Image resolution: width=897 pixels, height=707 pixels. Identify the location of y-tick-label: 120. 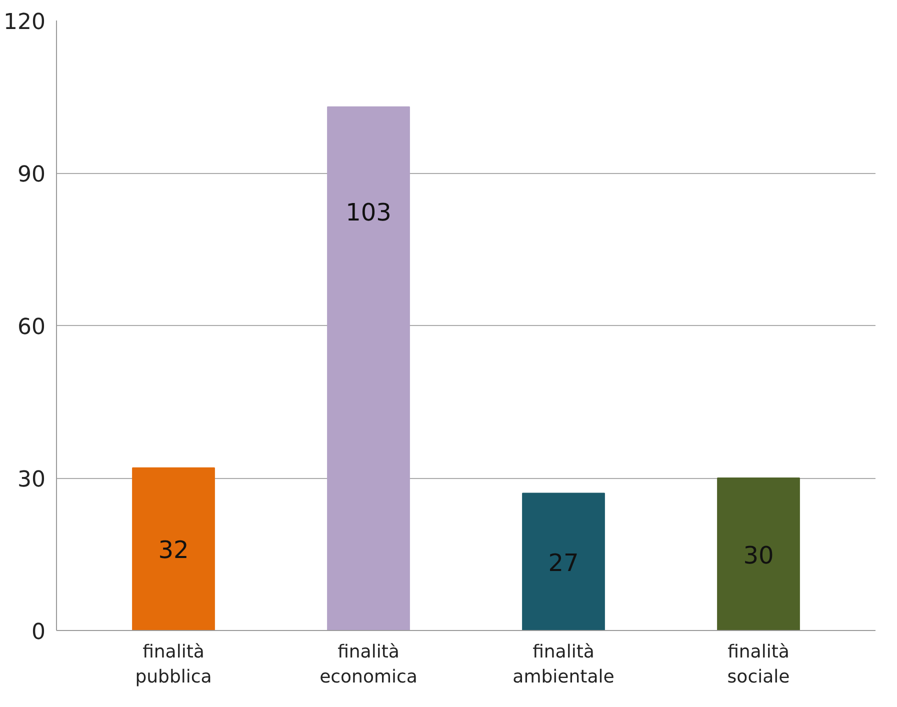
(25, 22).